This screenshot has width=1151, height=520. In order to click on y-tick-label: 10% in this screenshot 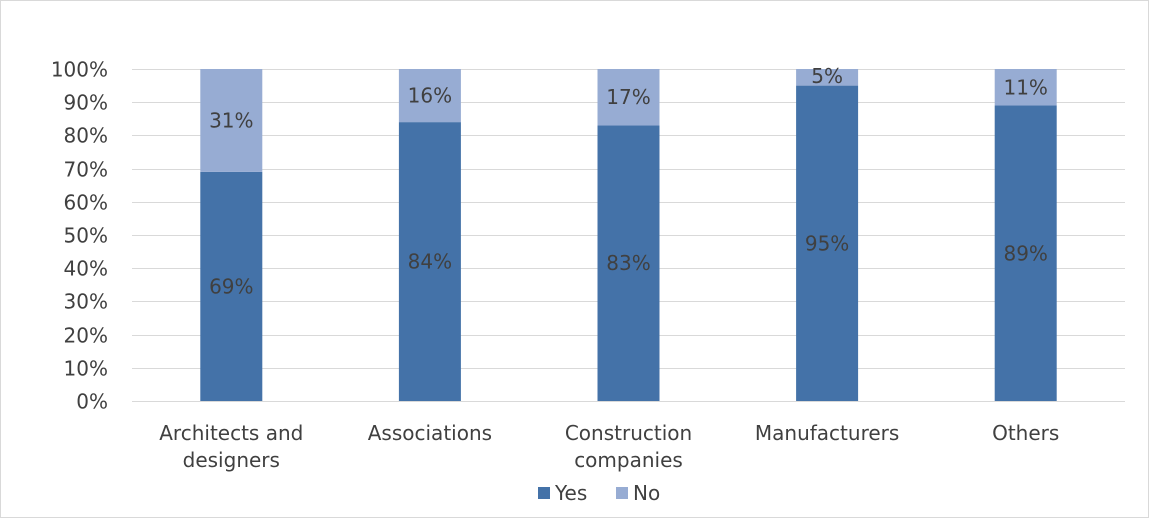, I will do `click(86, 369)`.